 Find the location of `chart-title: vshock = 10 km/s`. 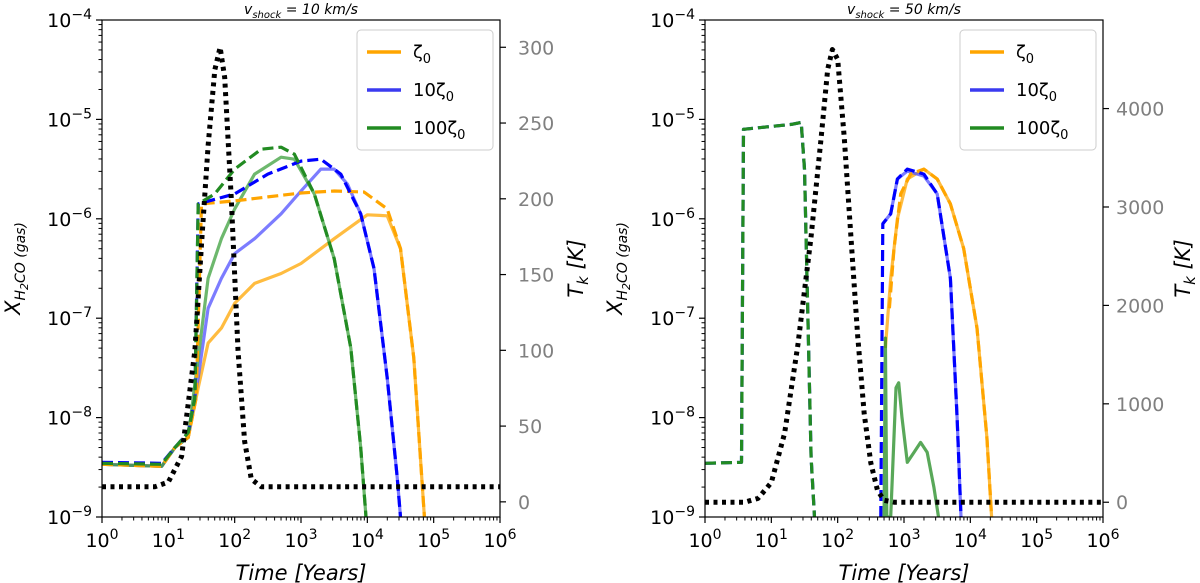

chart-title: vshock = 10 km/s is located at coordinates (301, 11).